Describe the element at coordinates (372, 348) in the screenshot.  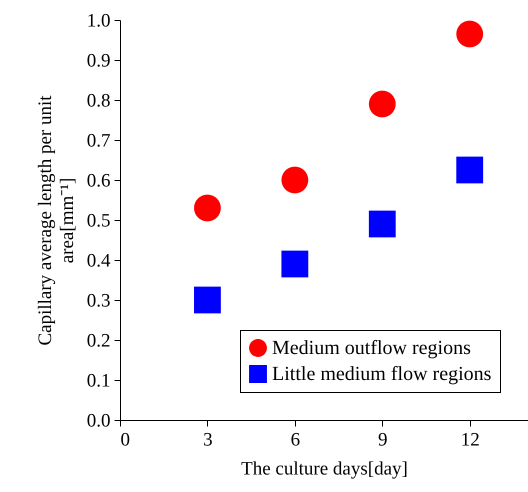
I see `legend-label: Medium outflow regions` at that location.